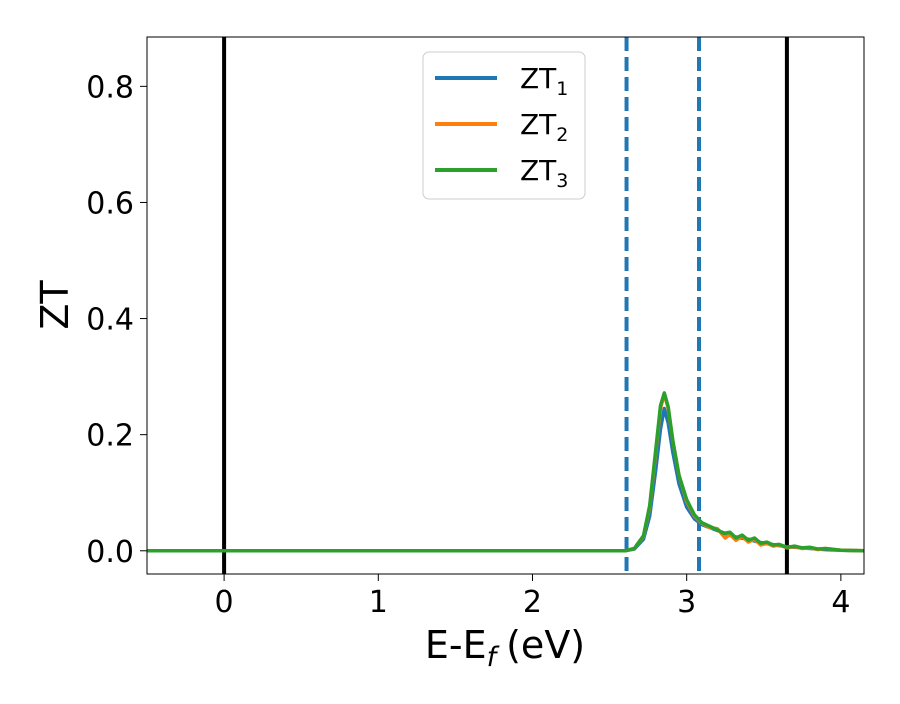 This screenshot has width=900, height=704. What do you see at coordinates (840, 602) in the screenshot?
I see `x-tick-label: 4` at bounding box center [840, 602].